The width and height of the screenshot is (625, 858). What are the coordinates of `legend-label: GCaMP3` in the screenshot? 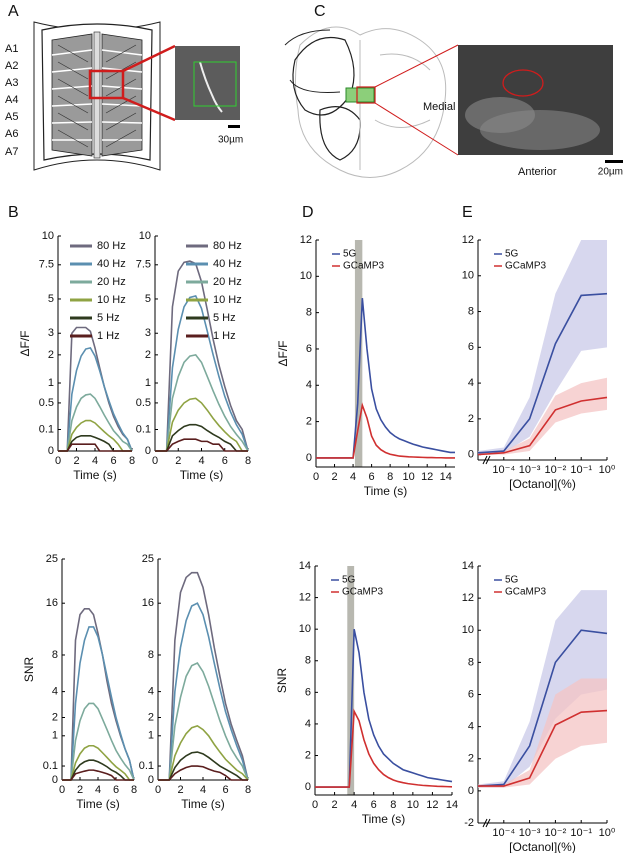 It's located at (363, 592).